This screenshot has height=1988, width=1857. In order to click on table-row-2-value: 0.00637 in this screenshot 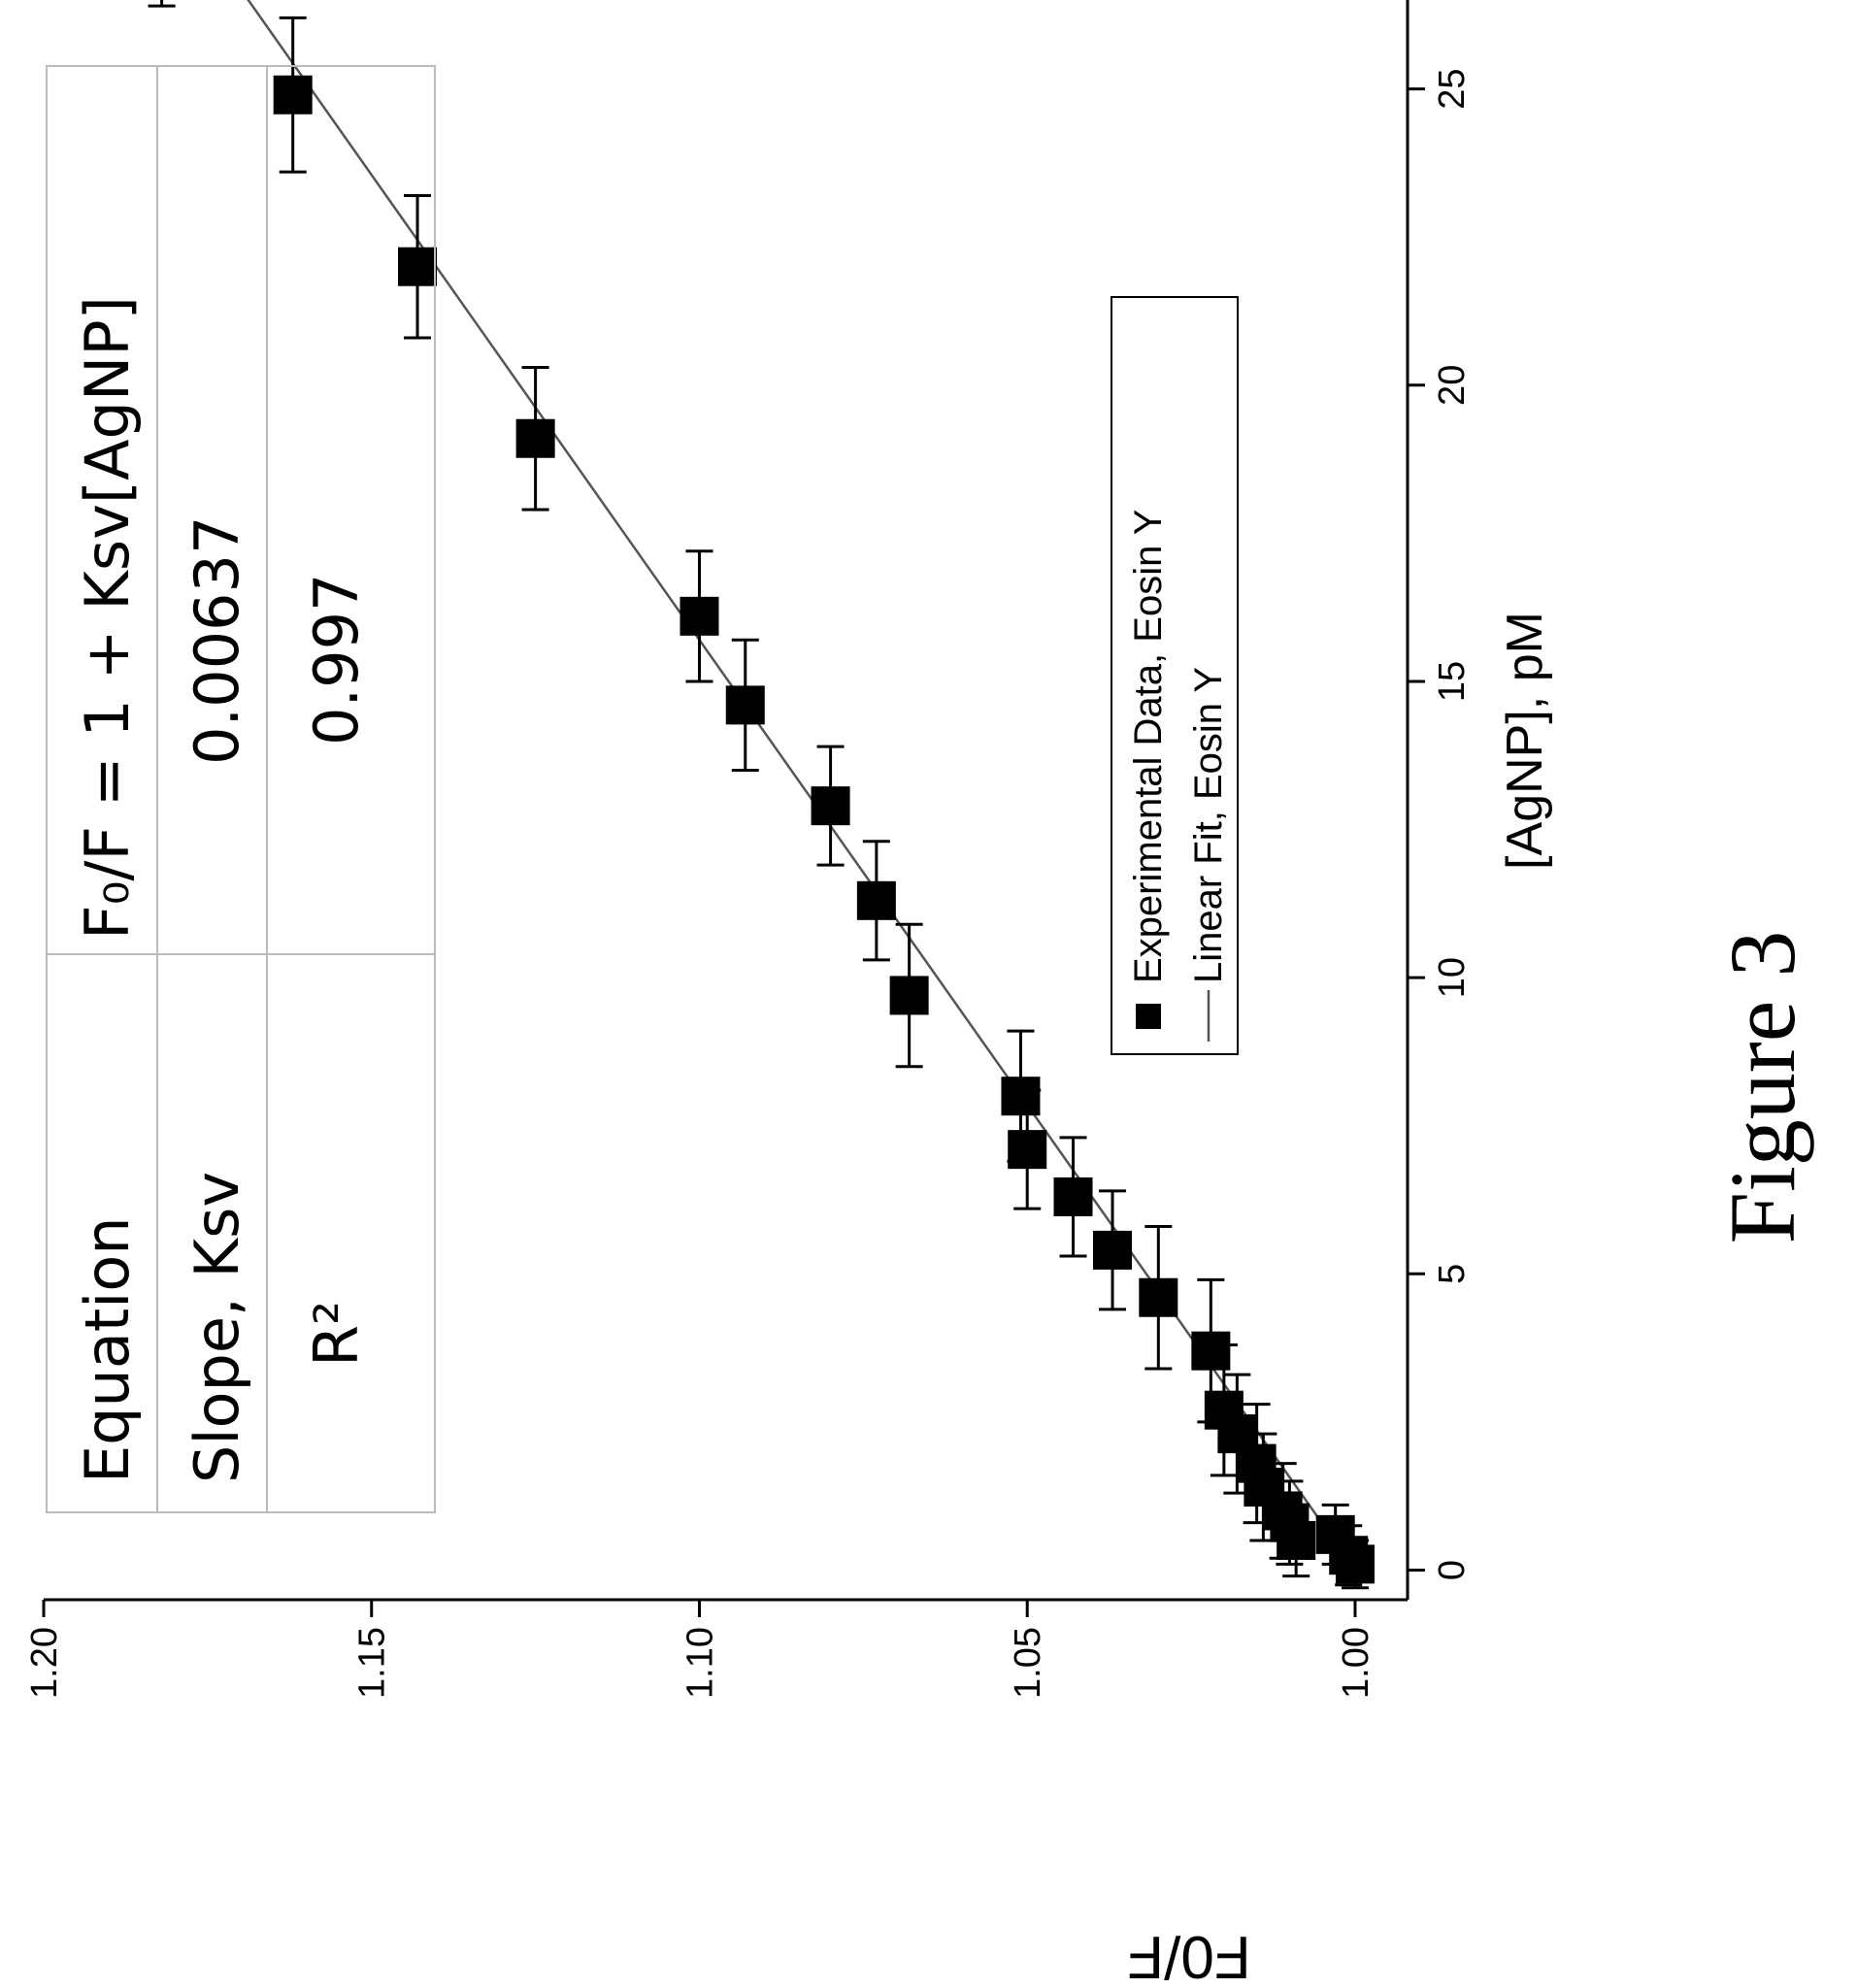, I will do `click(217, 640)`.